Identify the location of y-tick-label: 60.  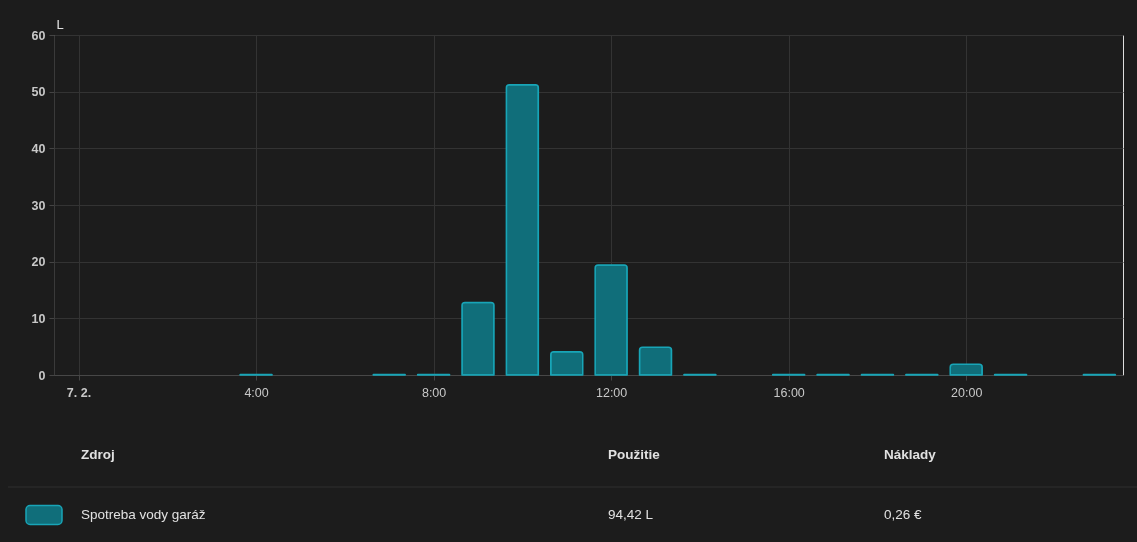
(38, 35).